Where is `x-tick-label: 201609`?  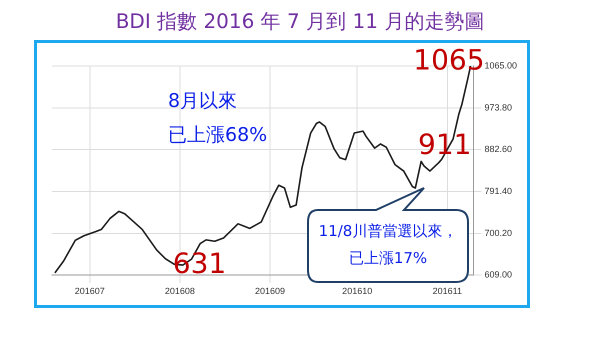
x-tick-label: 201609 is located at coordinates (270, 291).